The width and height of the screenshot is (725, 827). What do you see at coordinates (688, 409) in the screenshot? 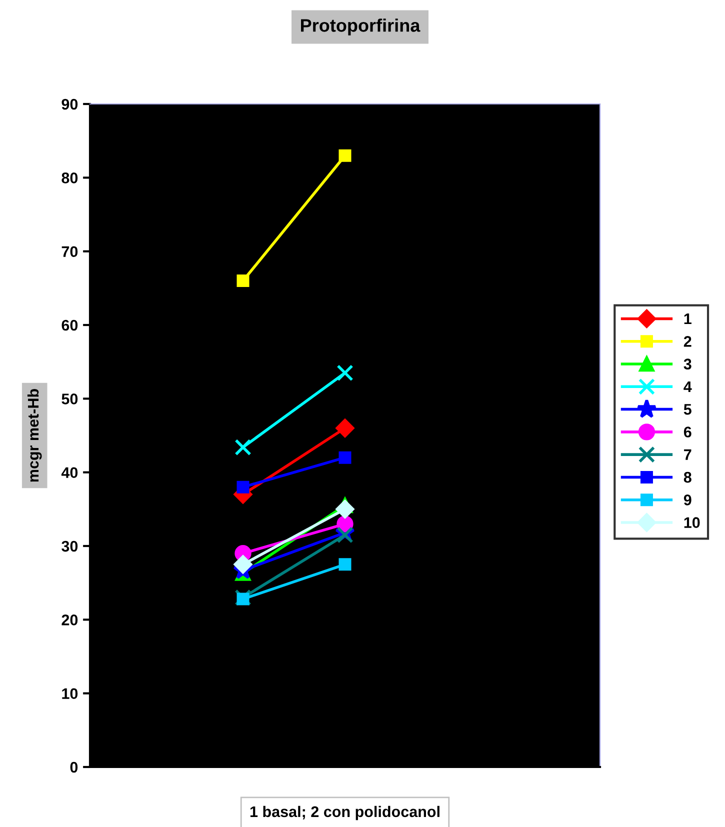
I see `legend-label: 5` at bounding box center [688, 409].